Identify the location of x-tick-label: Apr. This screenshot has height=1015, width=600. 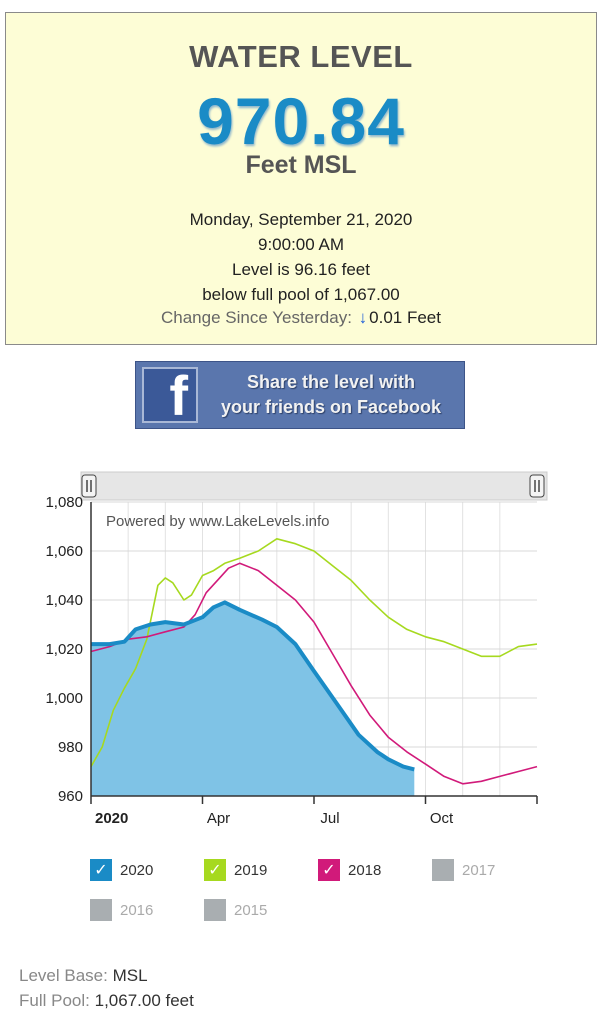
(218, 818).